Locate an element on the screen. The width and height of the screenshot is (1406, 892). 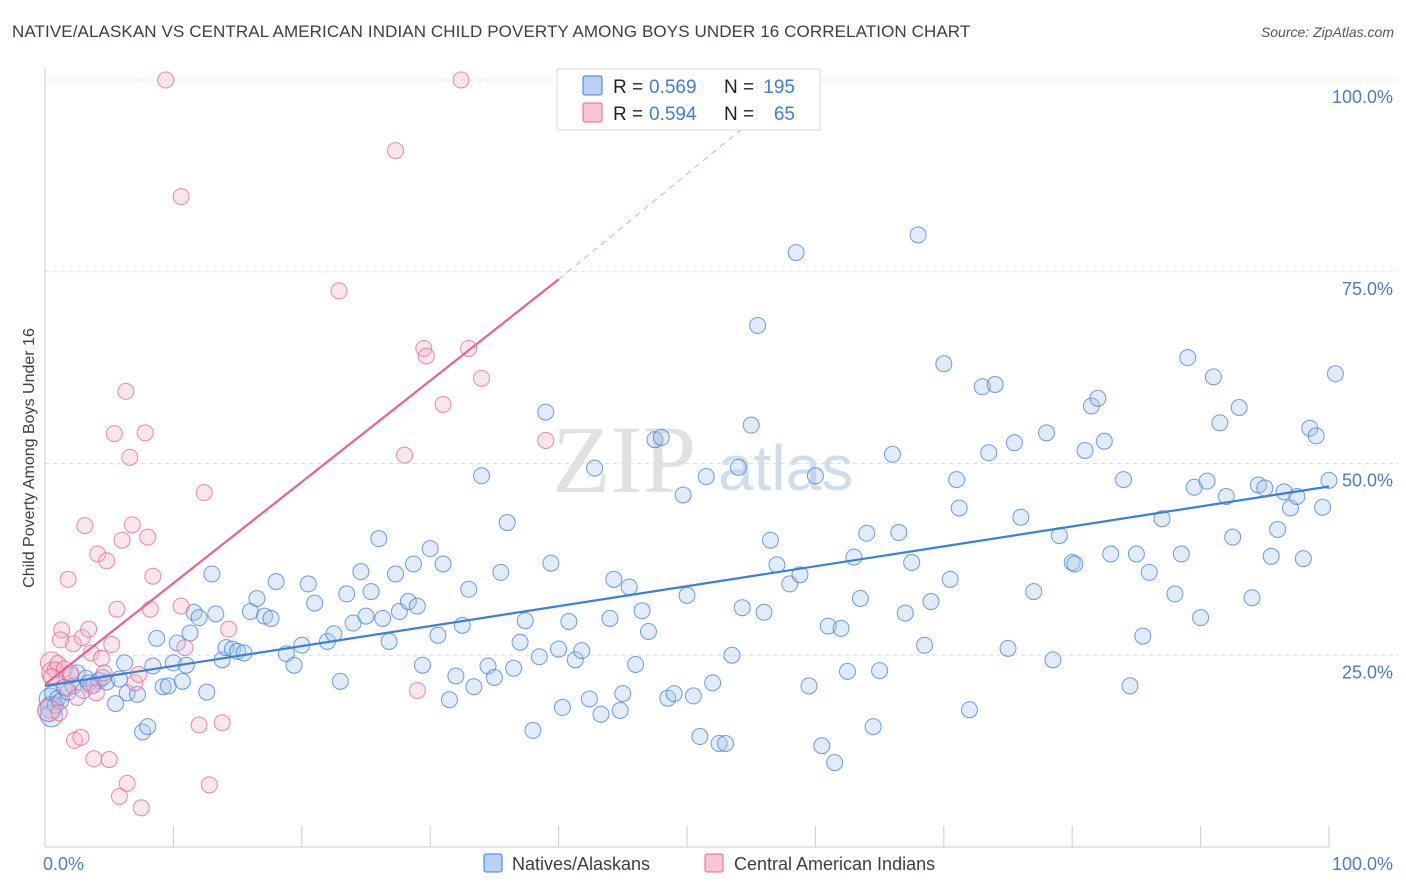
watermark-zip: ZIP is located at coordinates (624, 459).